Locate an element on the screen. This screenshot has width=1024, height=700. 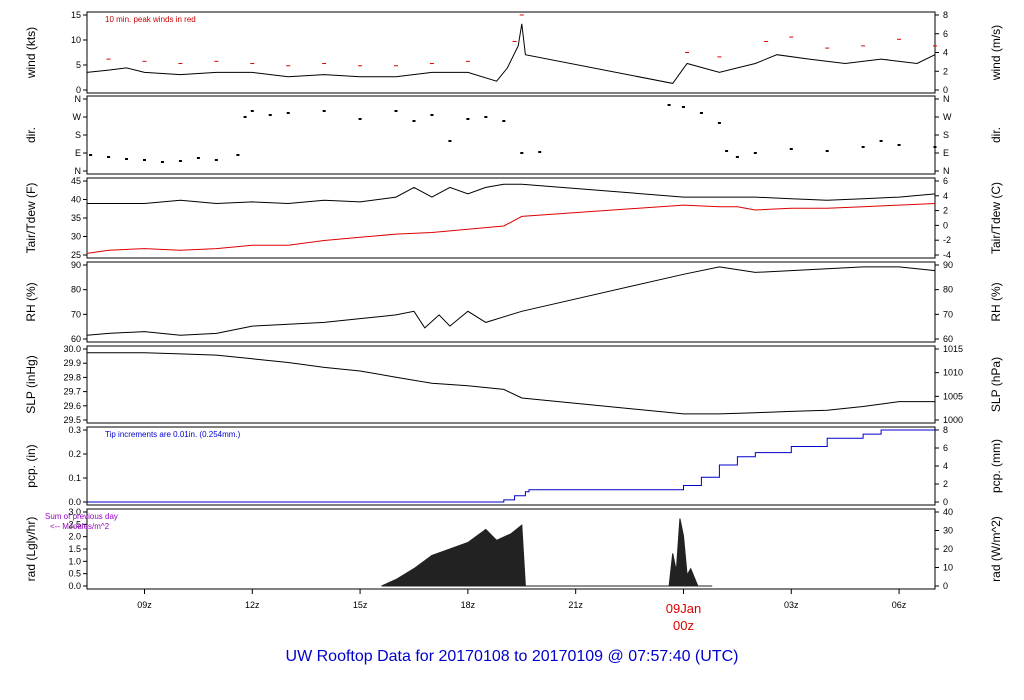
y-tick-label: 0.2 is located at coordinates (74, 454).